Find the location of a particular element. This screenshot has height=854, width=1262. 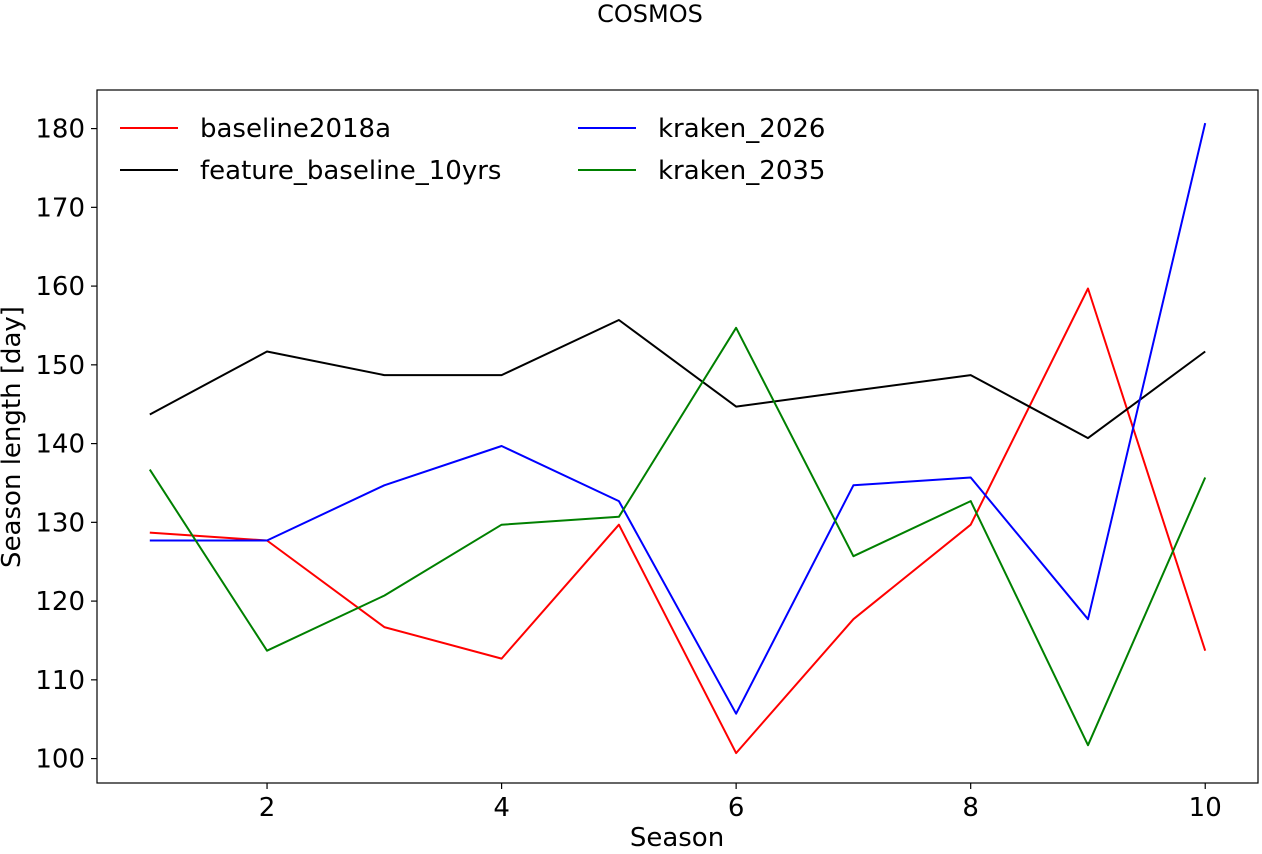

legend-label: feature_baseline_10yrs is located at coordinates (350, 171).